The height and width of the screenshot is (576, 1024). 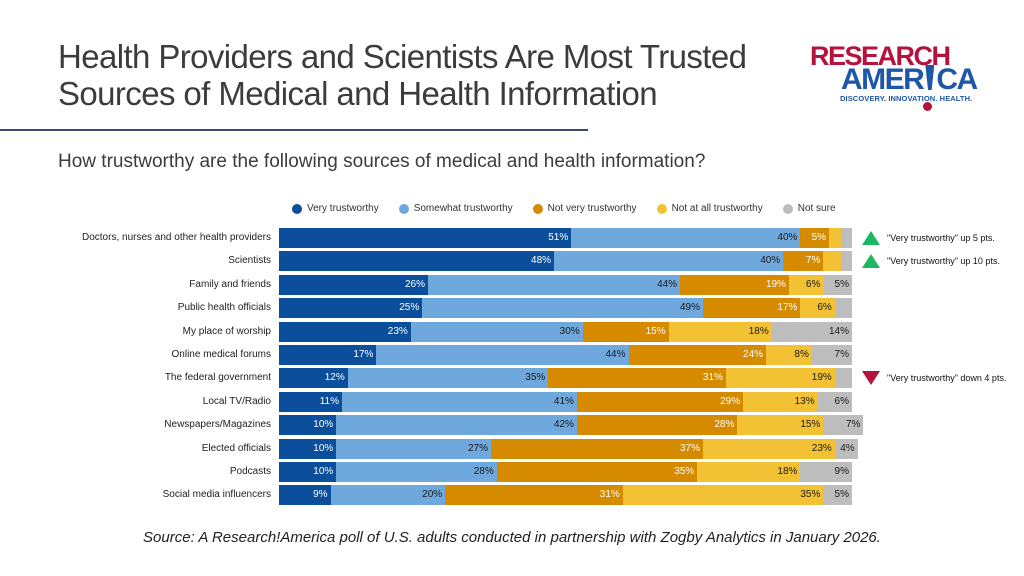 What do you see at coordinates (941, 238) in the screenshot?
I see `annotation-text: "Very trustworthy" up 5 pts.` at bounding box center [941, 238].